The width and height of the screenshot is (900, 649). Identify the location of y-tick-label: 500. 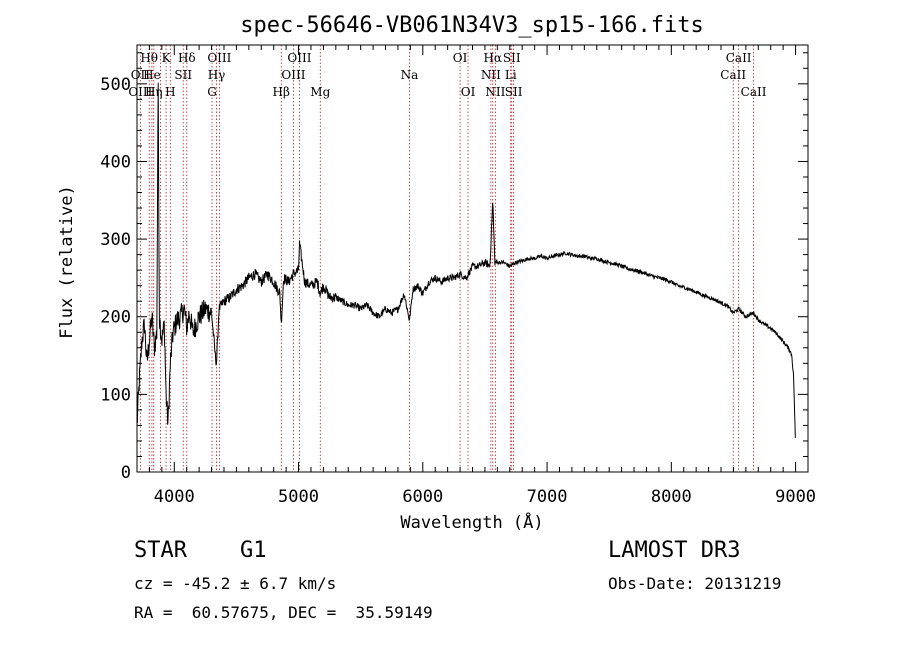
(115, 85).